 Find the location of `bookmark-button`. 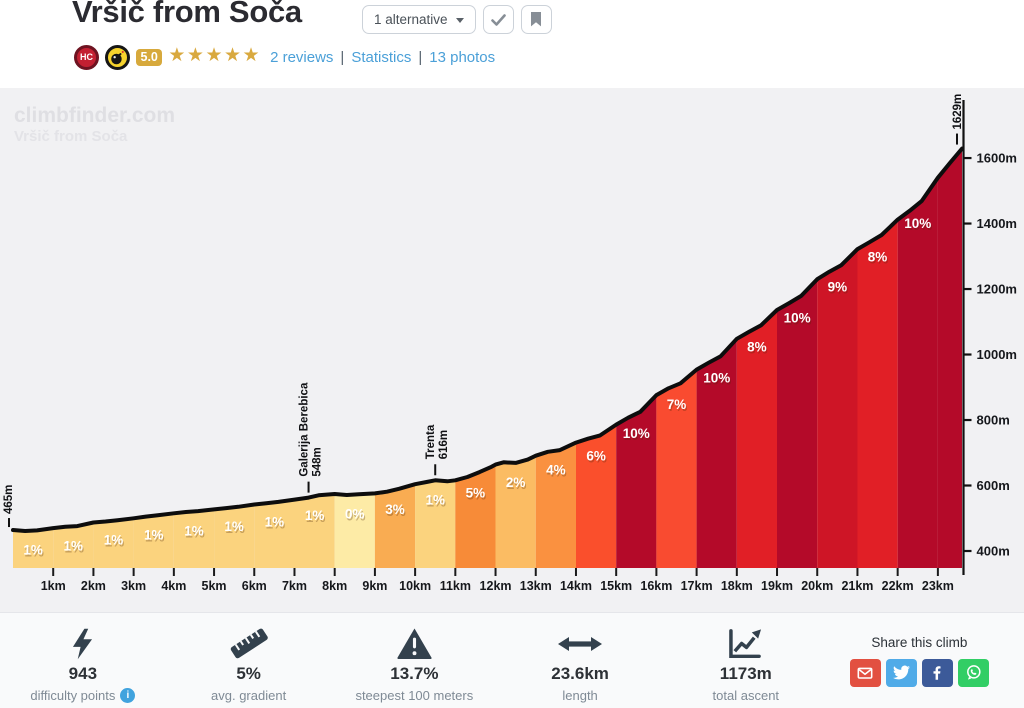

bookmark-button is located at coordinates (536, 19).